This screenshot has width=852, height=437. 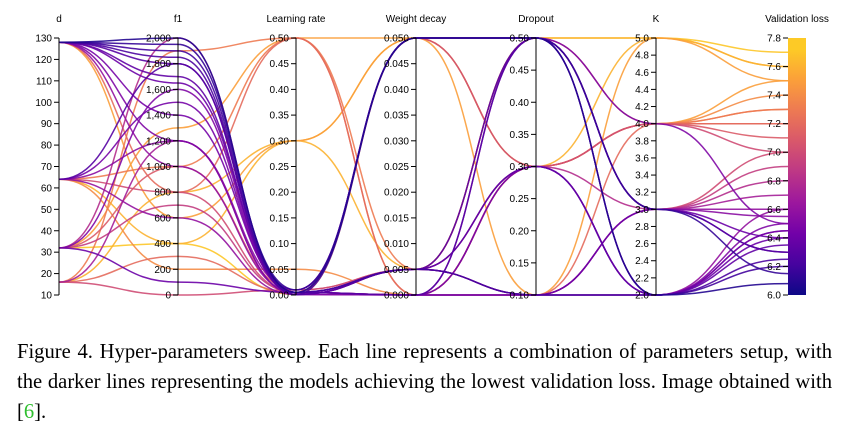 What do you see at coordinates (47, 210) in the screenshot?
I see `tick-label: 50` at bounding box center [47, 210].